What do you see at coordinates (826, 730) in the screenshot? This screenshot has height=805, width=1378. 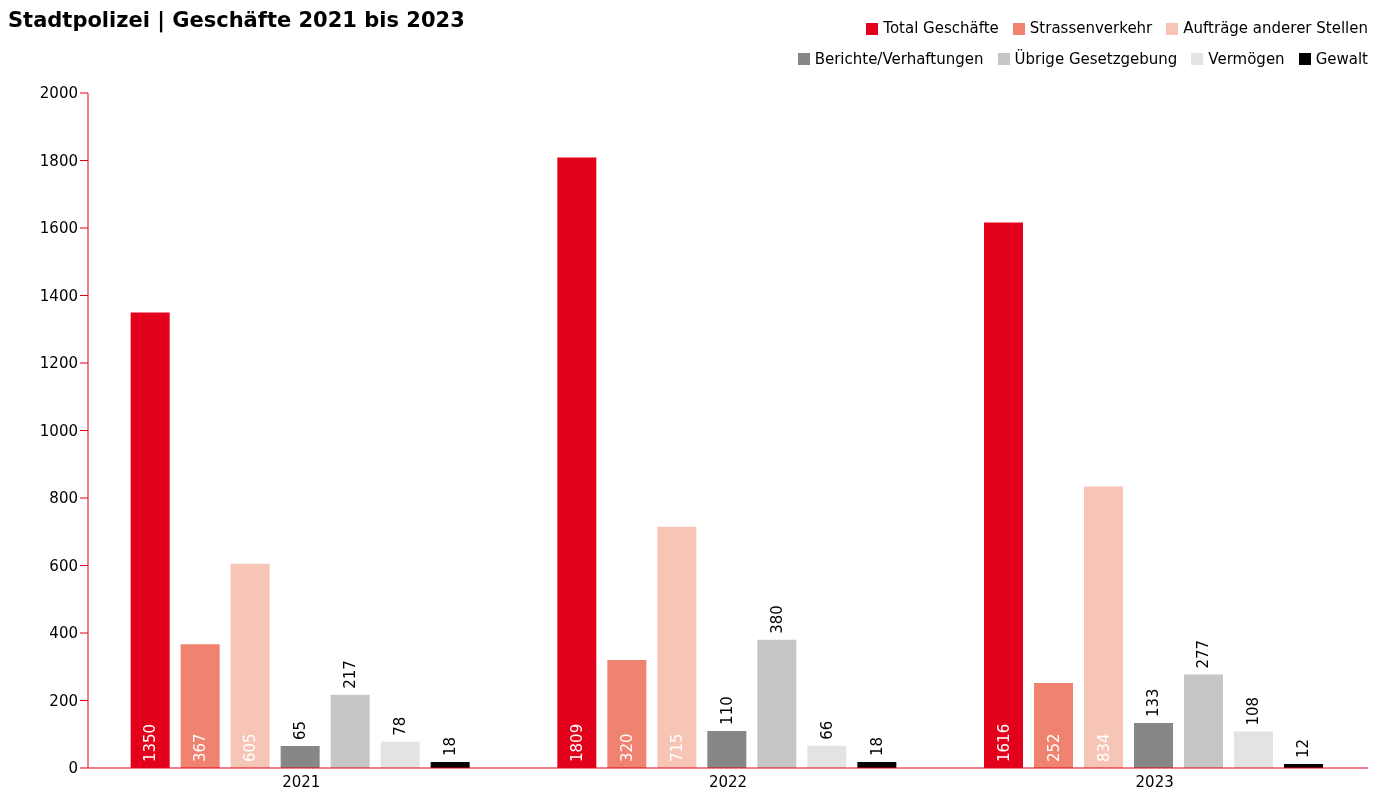 I see `data-label: 66` at bounding box center [826, 730].